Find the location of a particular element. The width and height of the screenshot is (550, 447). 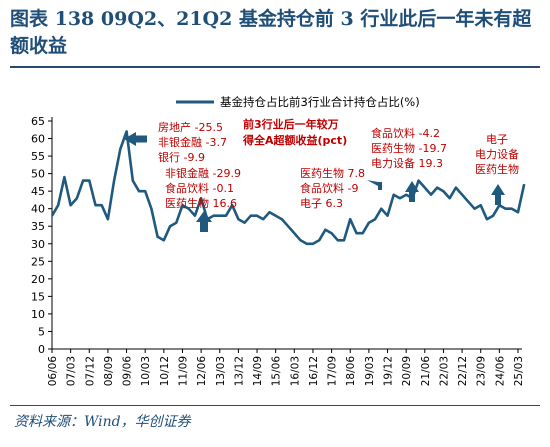

x-tick-label: 22/12 is located at coordinates (463, 371).